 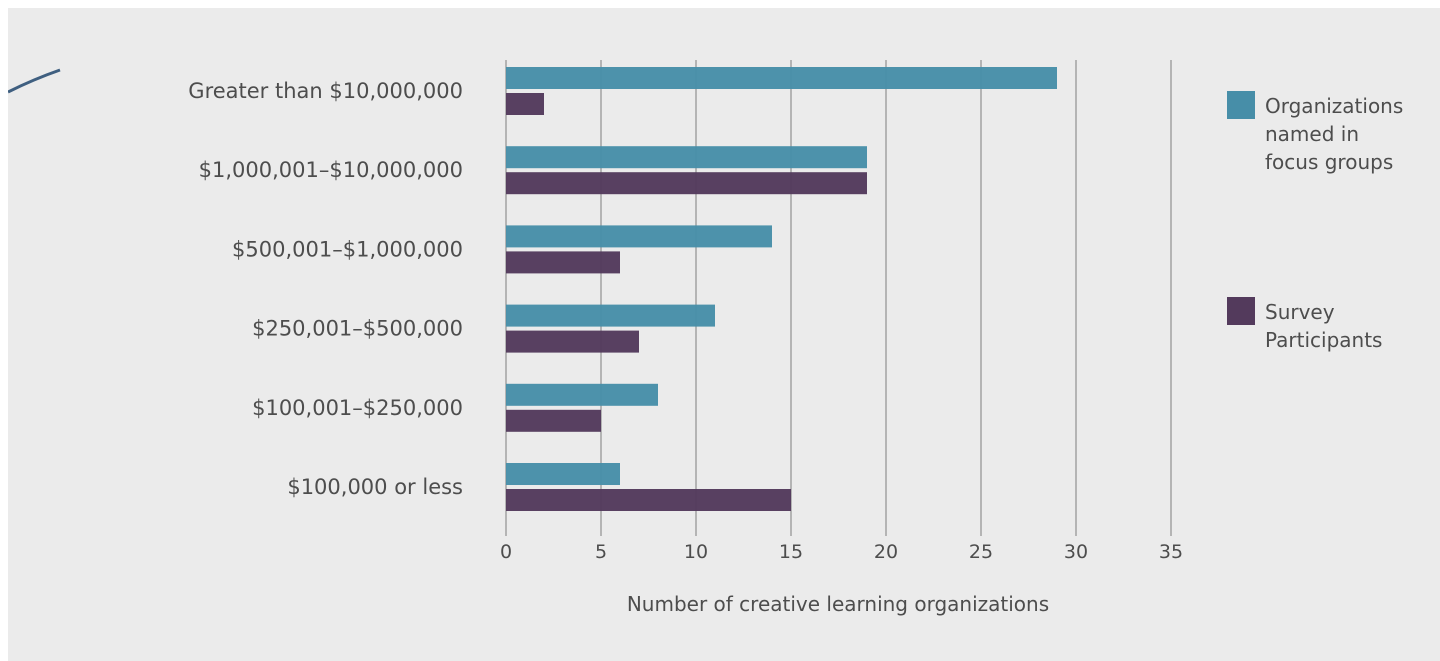 I want to click on x-tick-label: 0, so click(x=506, y=552).